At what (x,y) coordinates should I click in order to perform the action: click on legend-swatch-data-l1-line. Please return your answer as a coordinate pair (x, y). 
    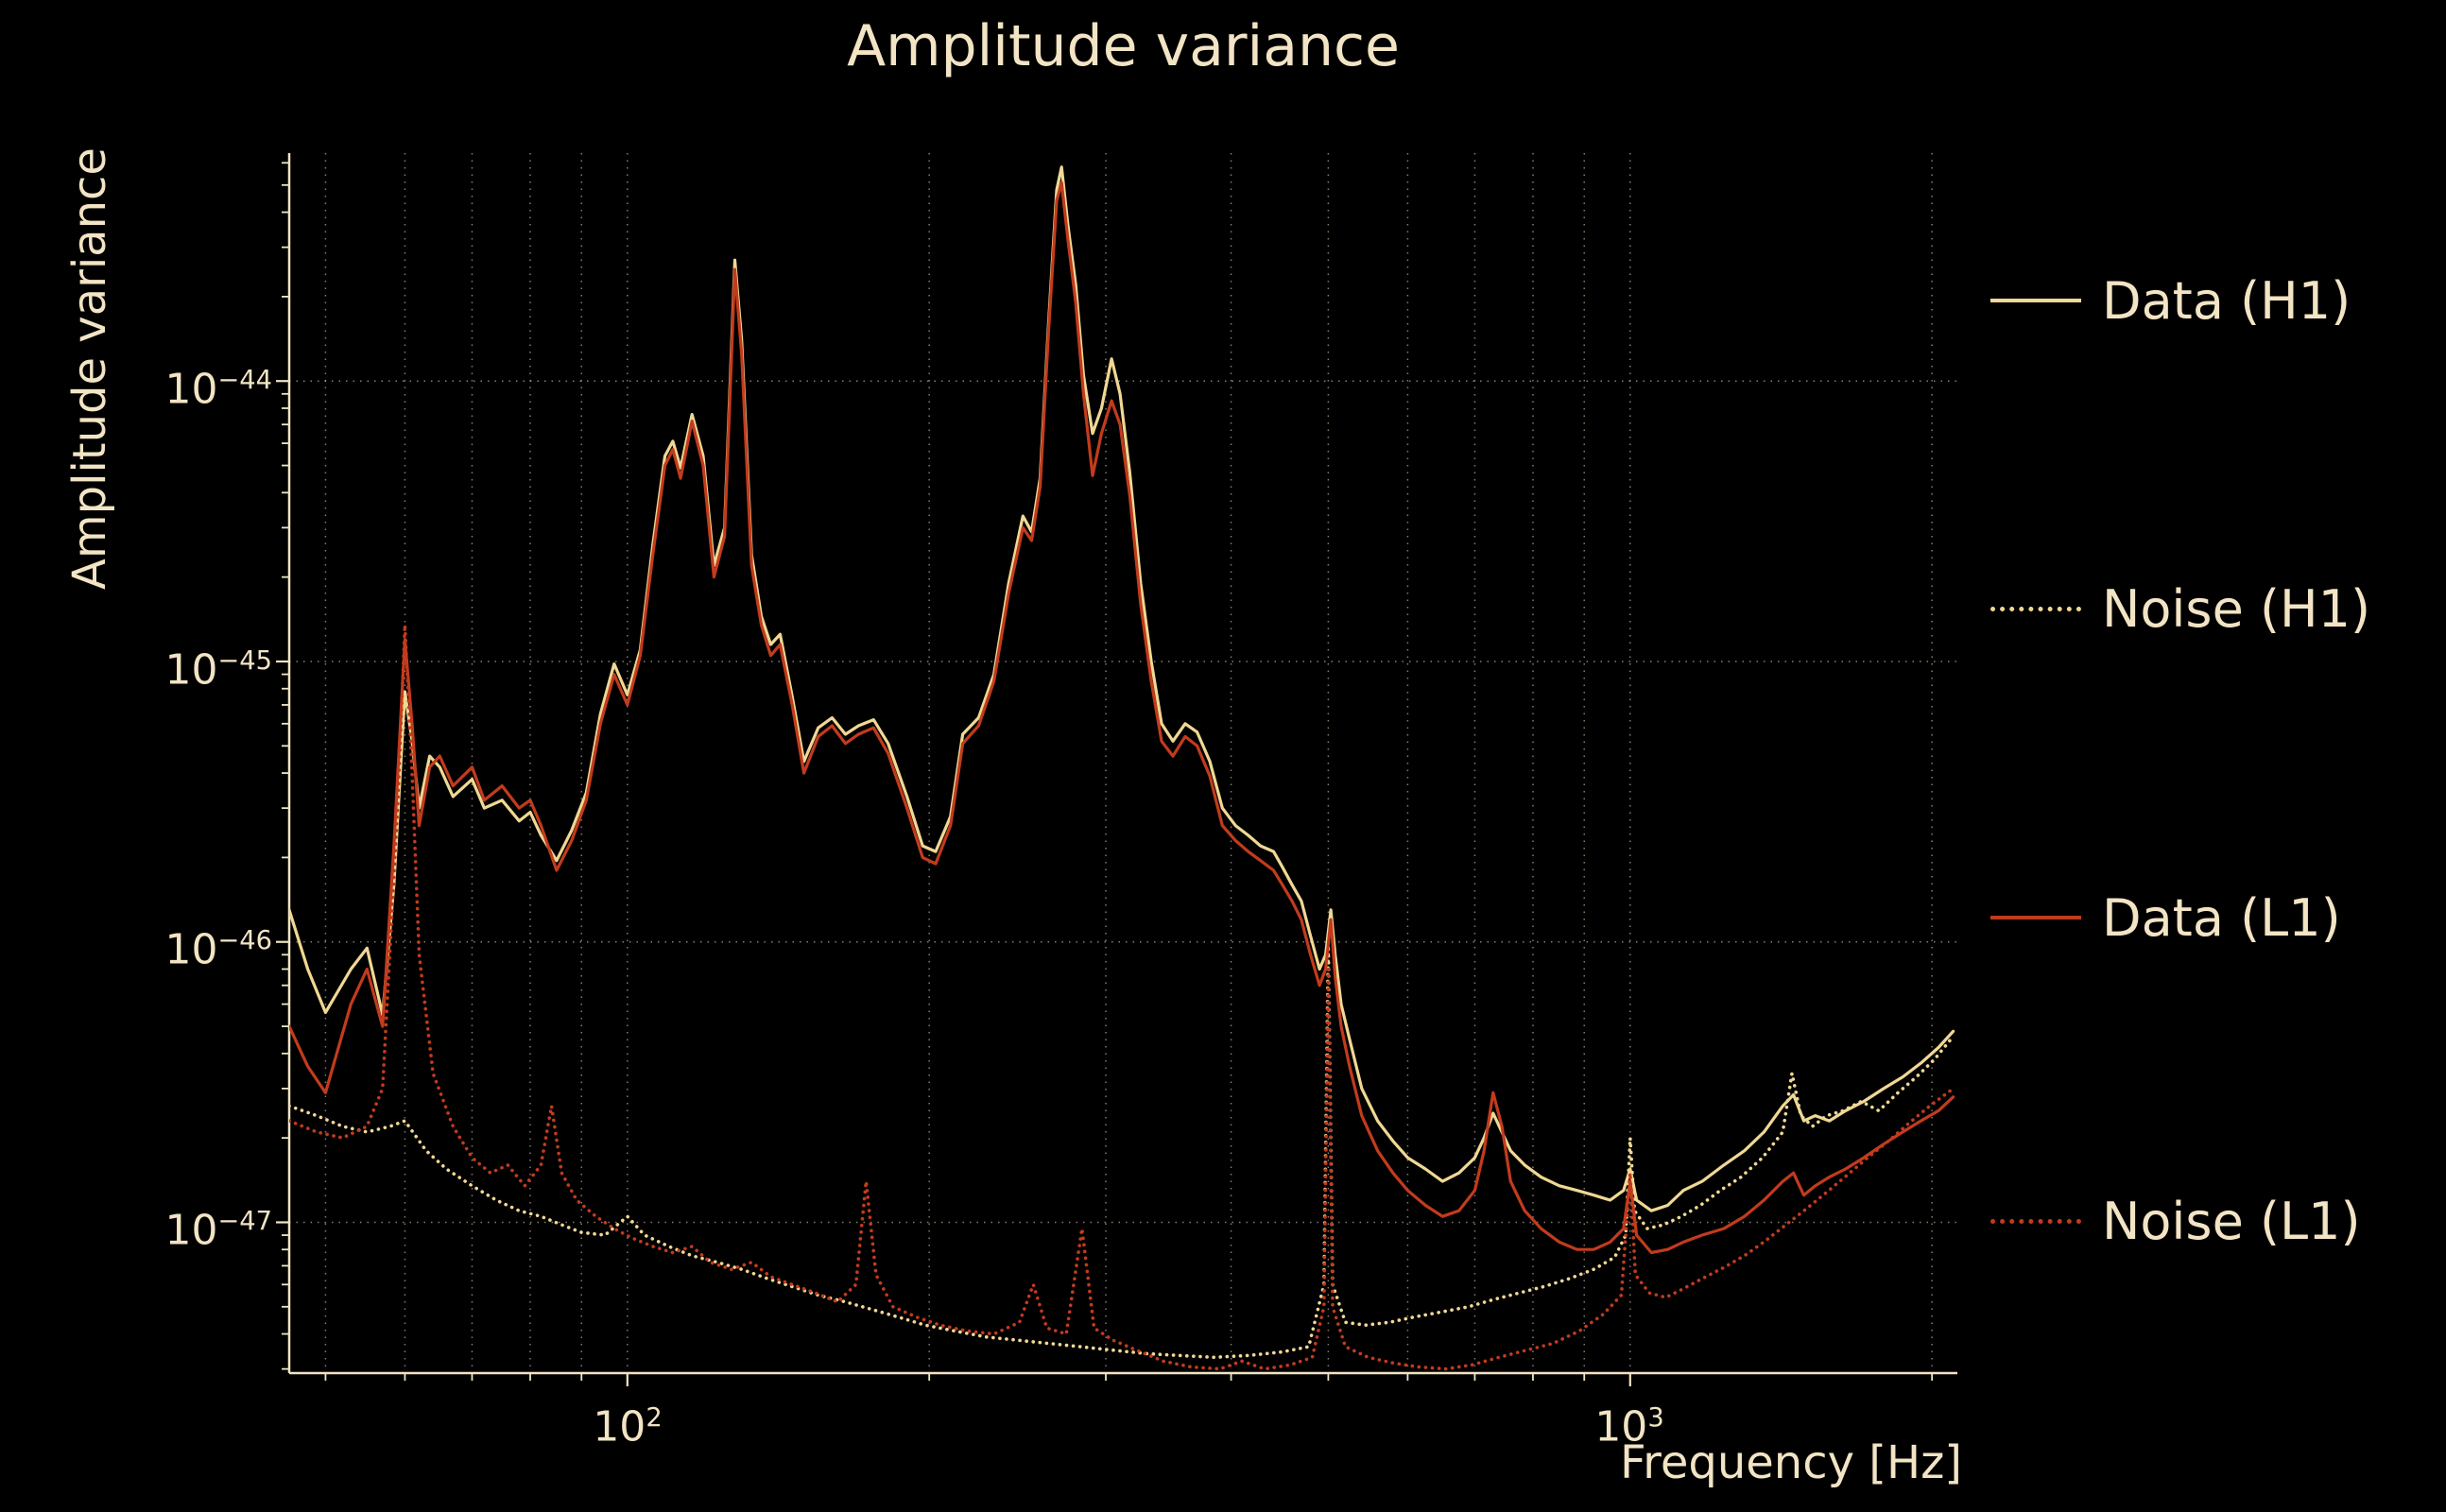
    Looking at the image, I should click on (2035, 917).